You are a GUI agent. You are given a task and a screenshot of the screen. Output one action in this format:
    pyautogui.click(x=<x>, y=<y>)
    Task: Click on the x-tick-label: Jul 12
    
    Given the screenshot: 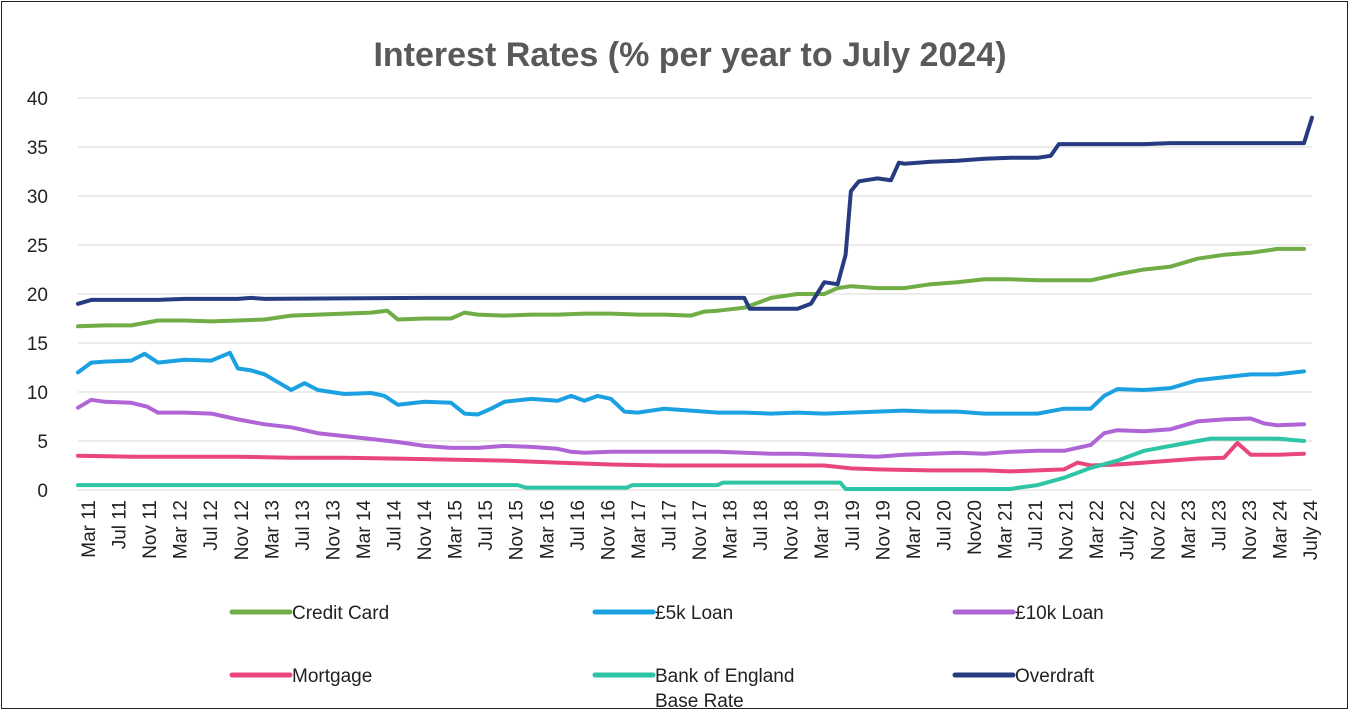 What is the action you would take?
    pyautogui.click(x=211, y=525)
    